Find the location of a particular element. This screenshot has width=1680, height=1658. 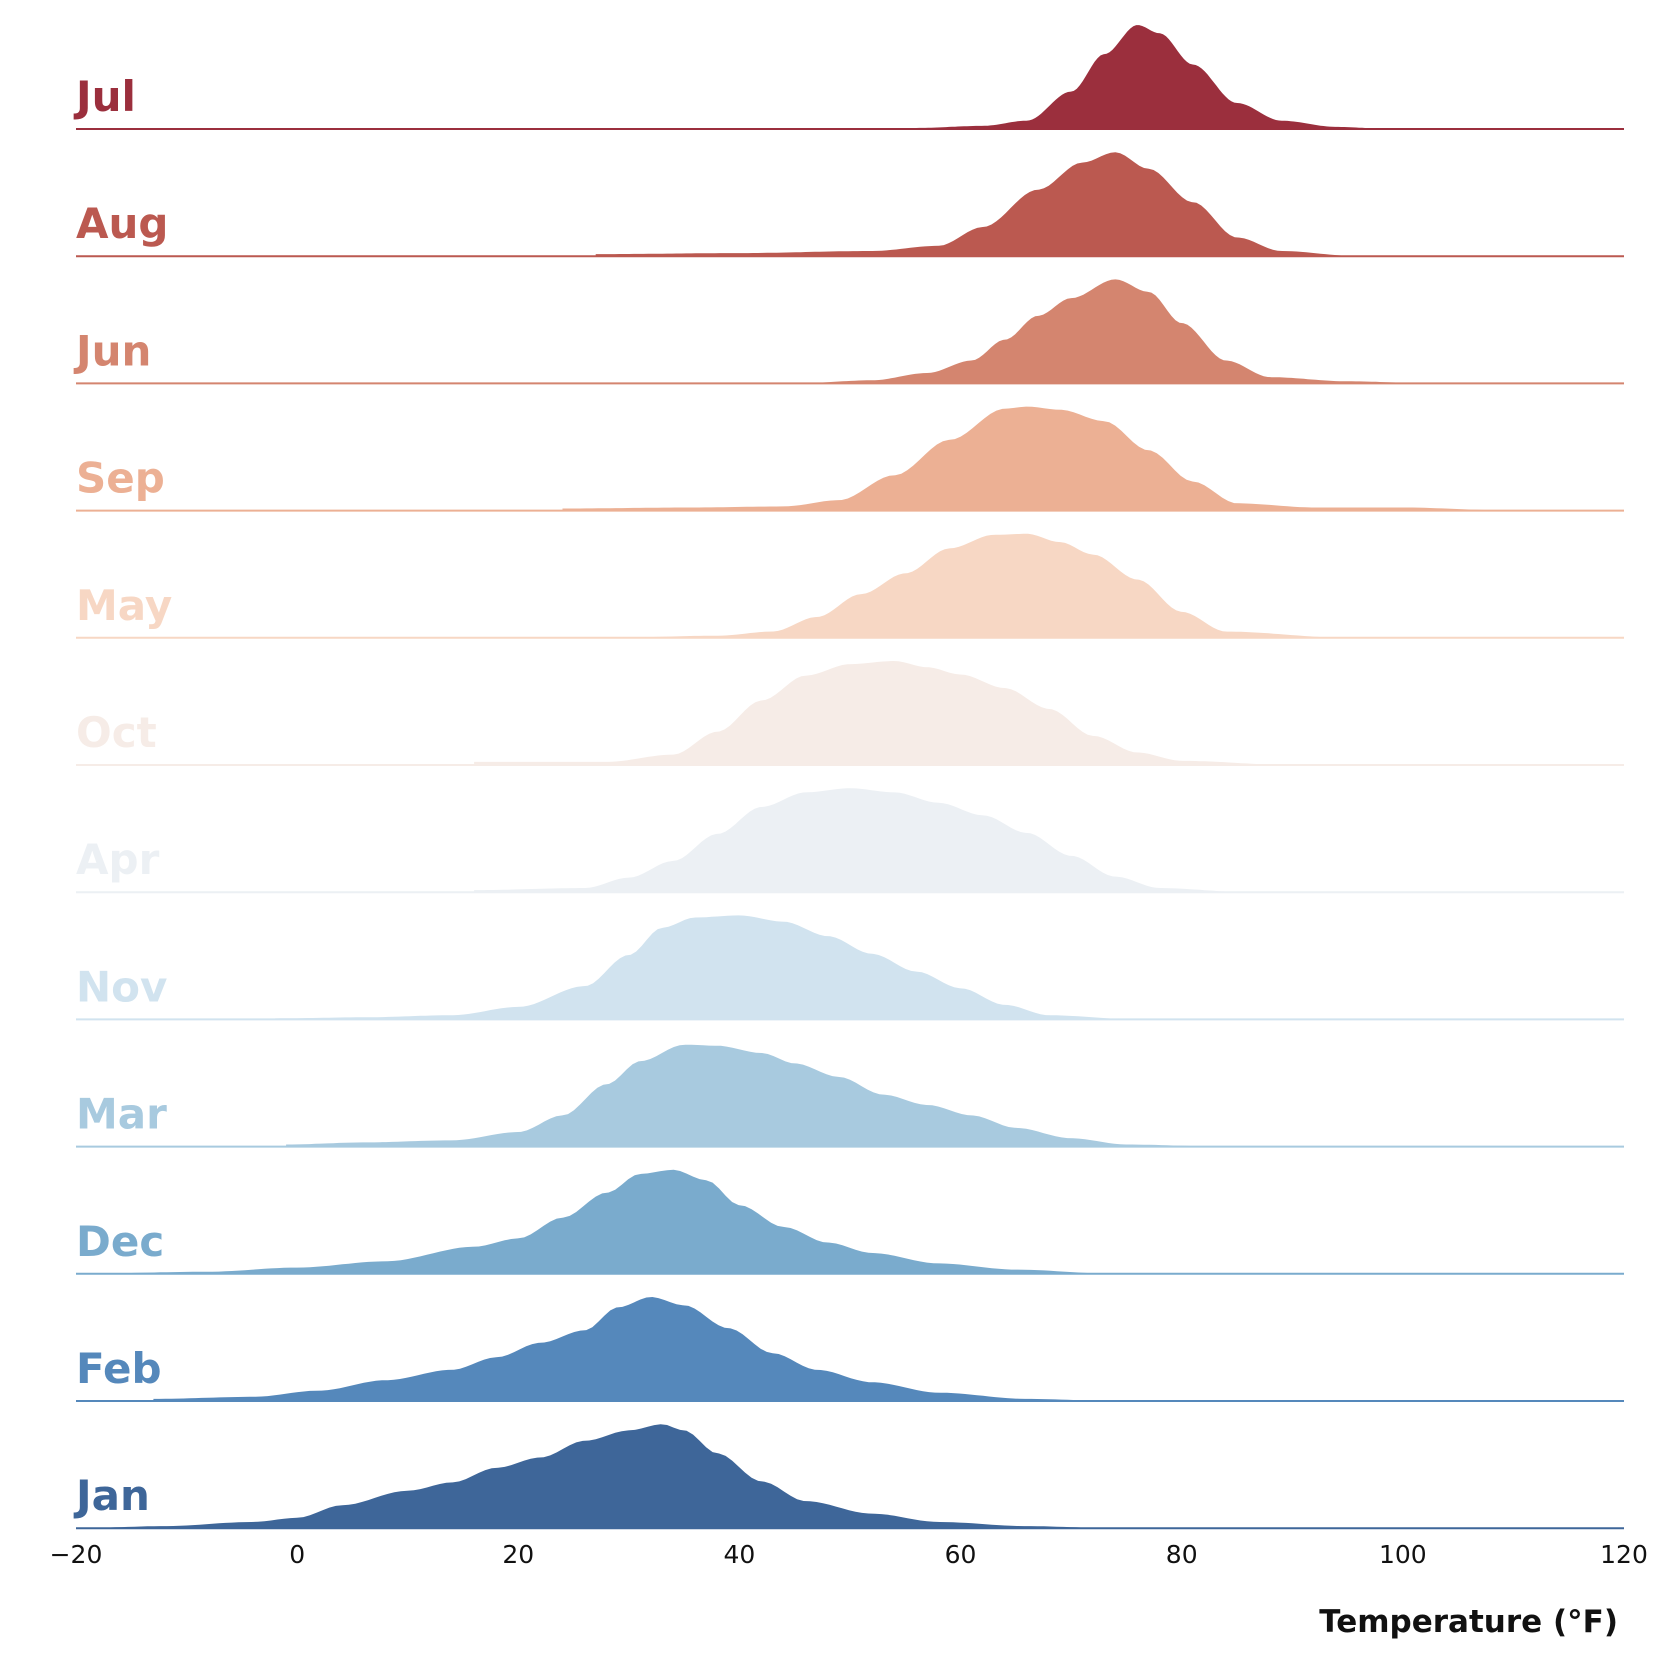

x-axis-title: Temperature (°F) is located at coordinates (1468, 1622).